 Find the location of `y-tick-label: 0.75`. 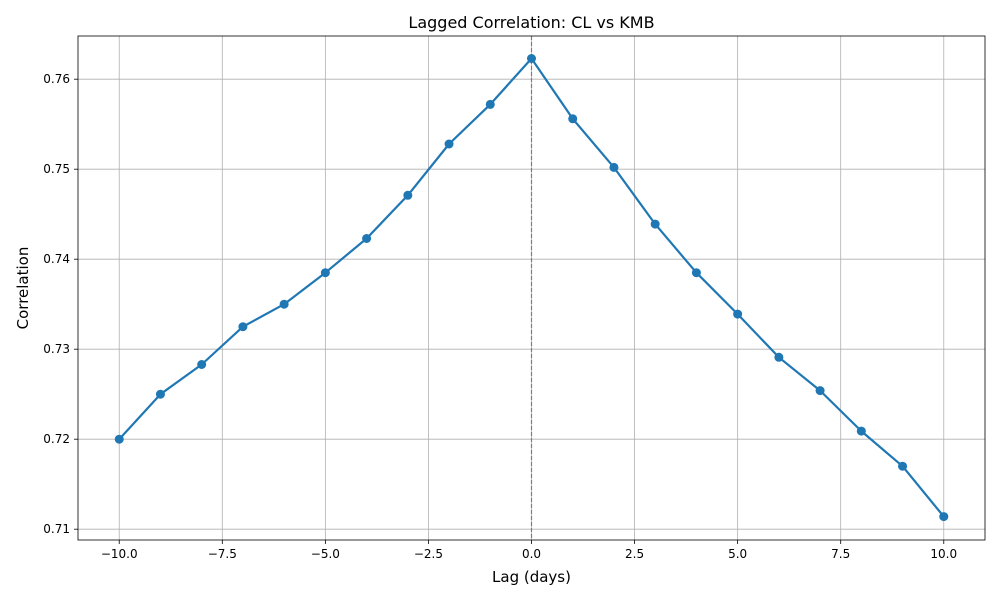

y-tick-label: 0.75 is located at coordinates (56, 169).